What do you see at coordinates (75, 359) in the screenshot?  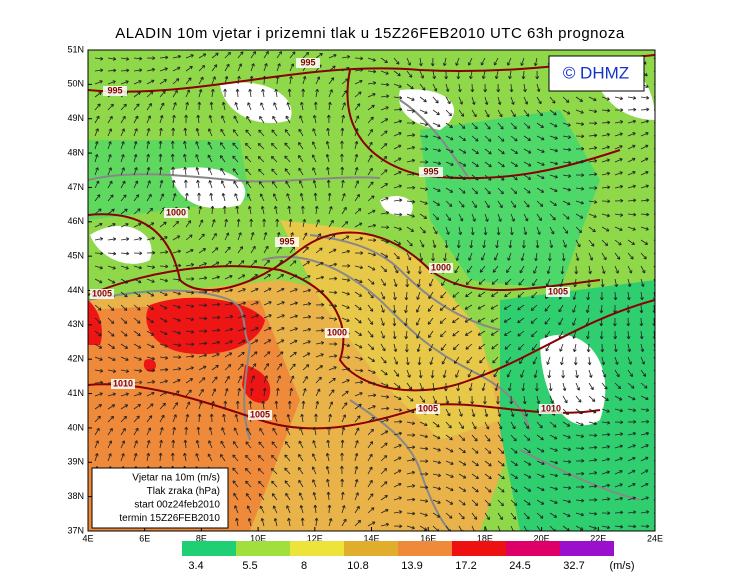 I see `lat-label: 42N` at bounding box center [75, 359].